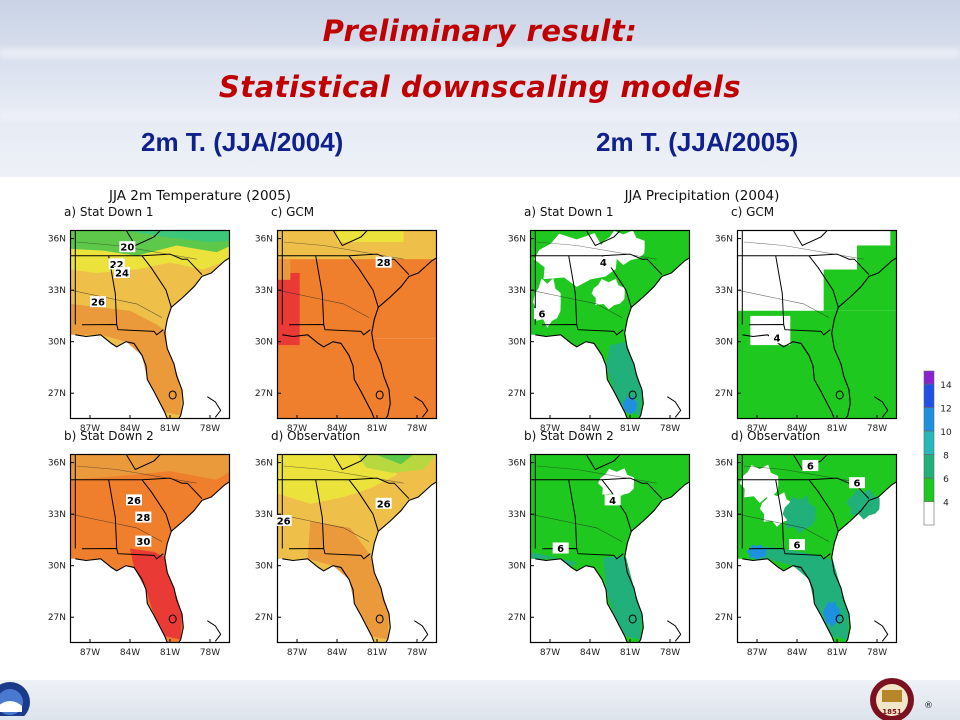  What do you see at coordinates (806, 319) in the screenshot?
I see `map-panel: c) GCM 4 36N 33N 30N 27N 87W 84W 81W 78W` at bounding box center [806, 319].